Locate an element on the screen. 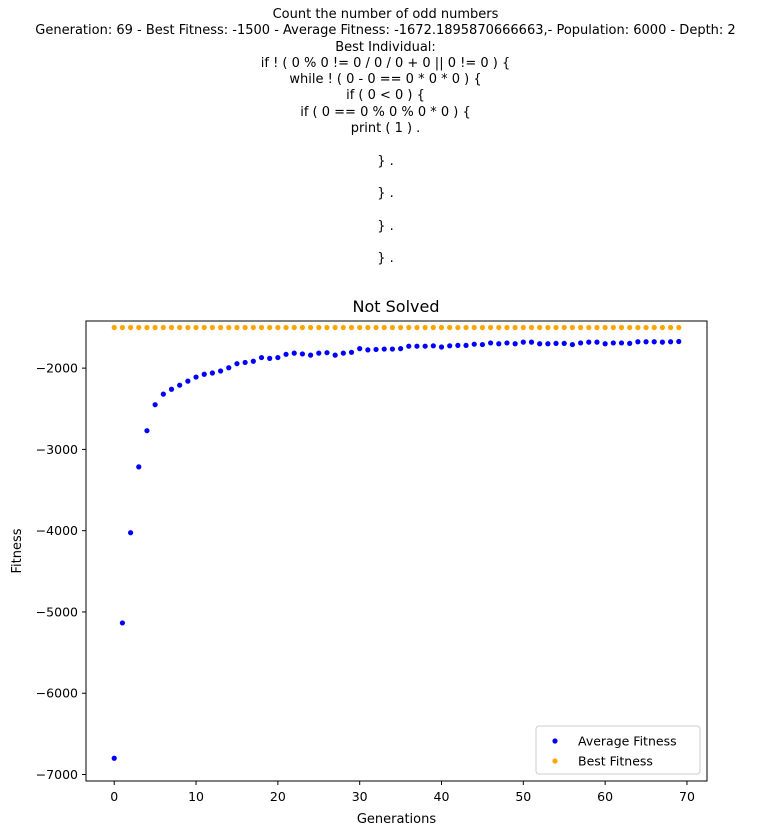 The image size is (771, 835). y-tick-label: −5000 is located at coordinates (57, 611).